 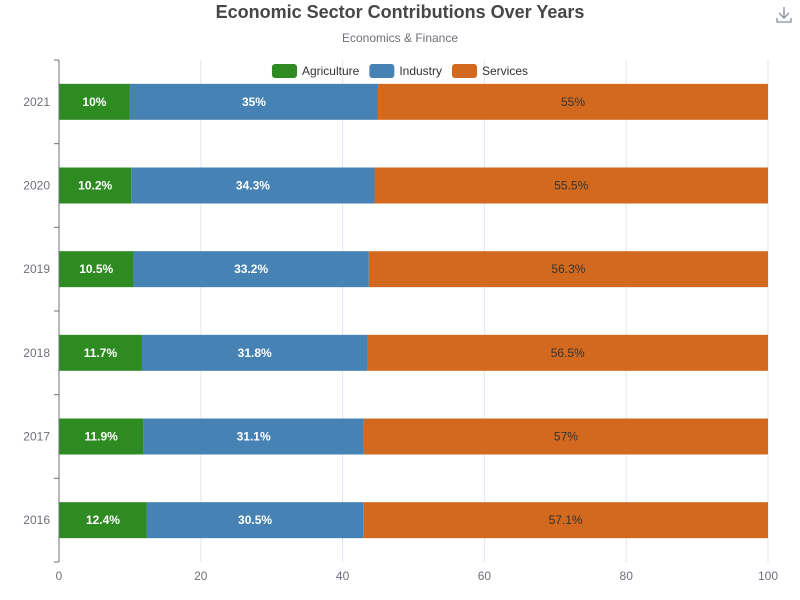 What do you see at coordinates (36, 186) in the screenshot?
I see `y-tick-label: 2020` at bounding box center [36, 186].